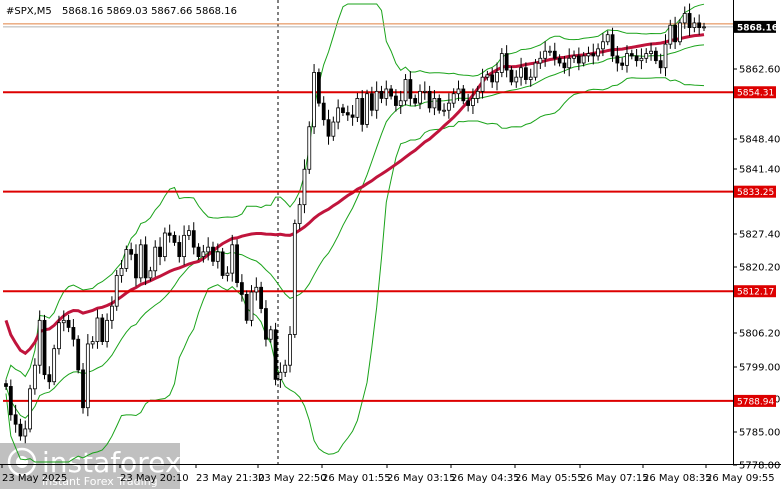  What do you see at coordinates (755, 400) in the screenshot?
I see `level-badge: 5788.94` at bounding box center [755, 400].